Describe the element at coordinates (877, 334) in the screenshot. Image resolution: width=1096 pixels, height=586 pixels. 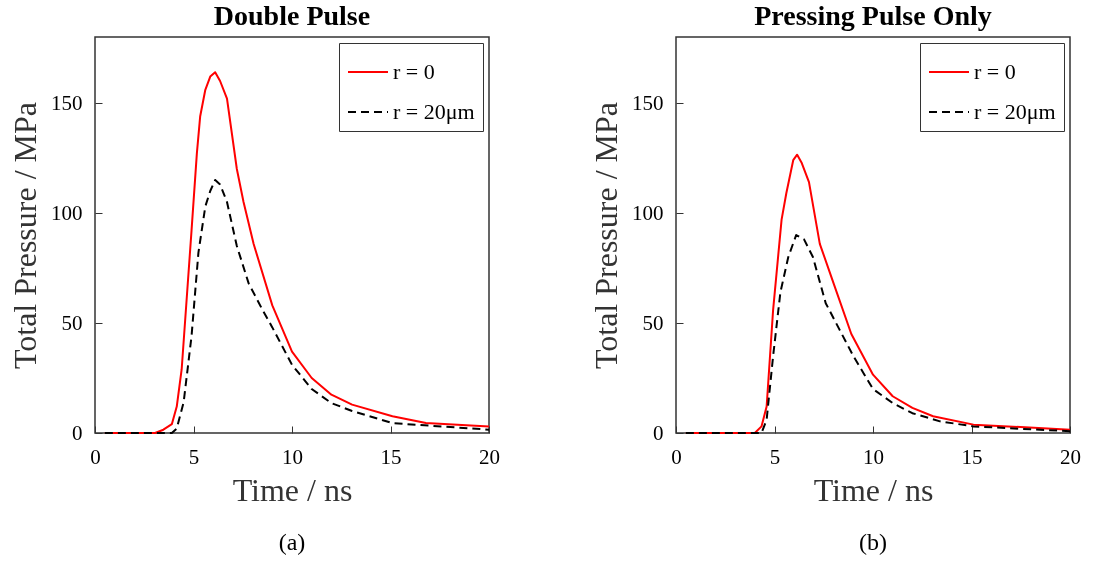
I see `line-series` at that location.